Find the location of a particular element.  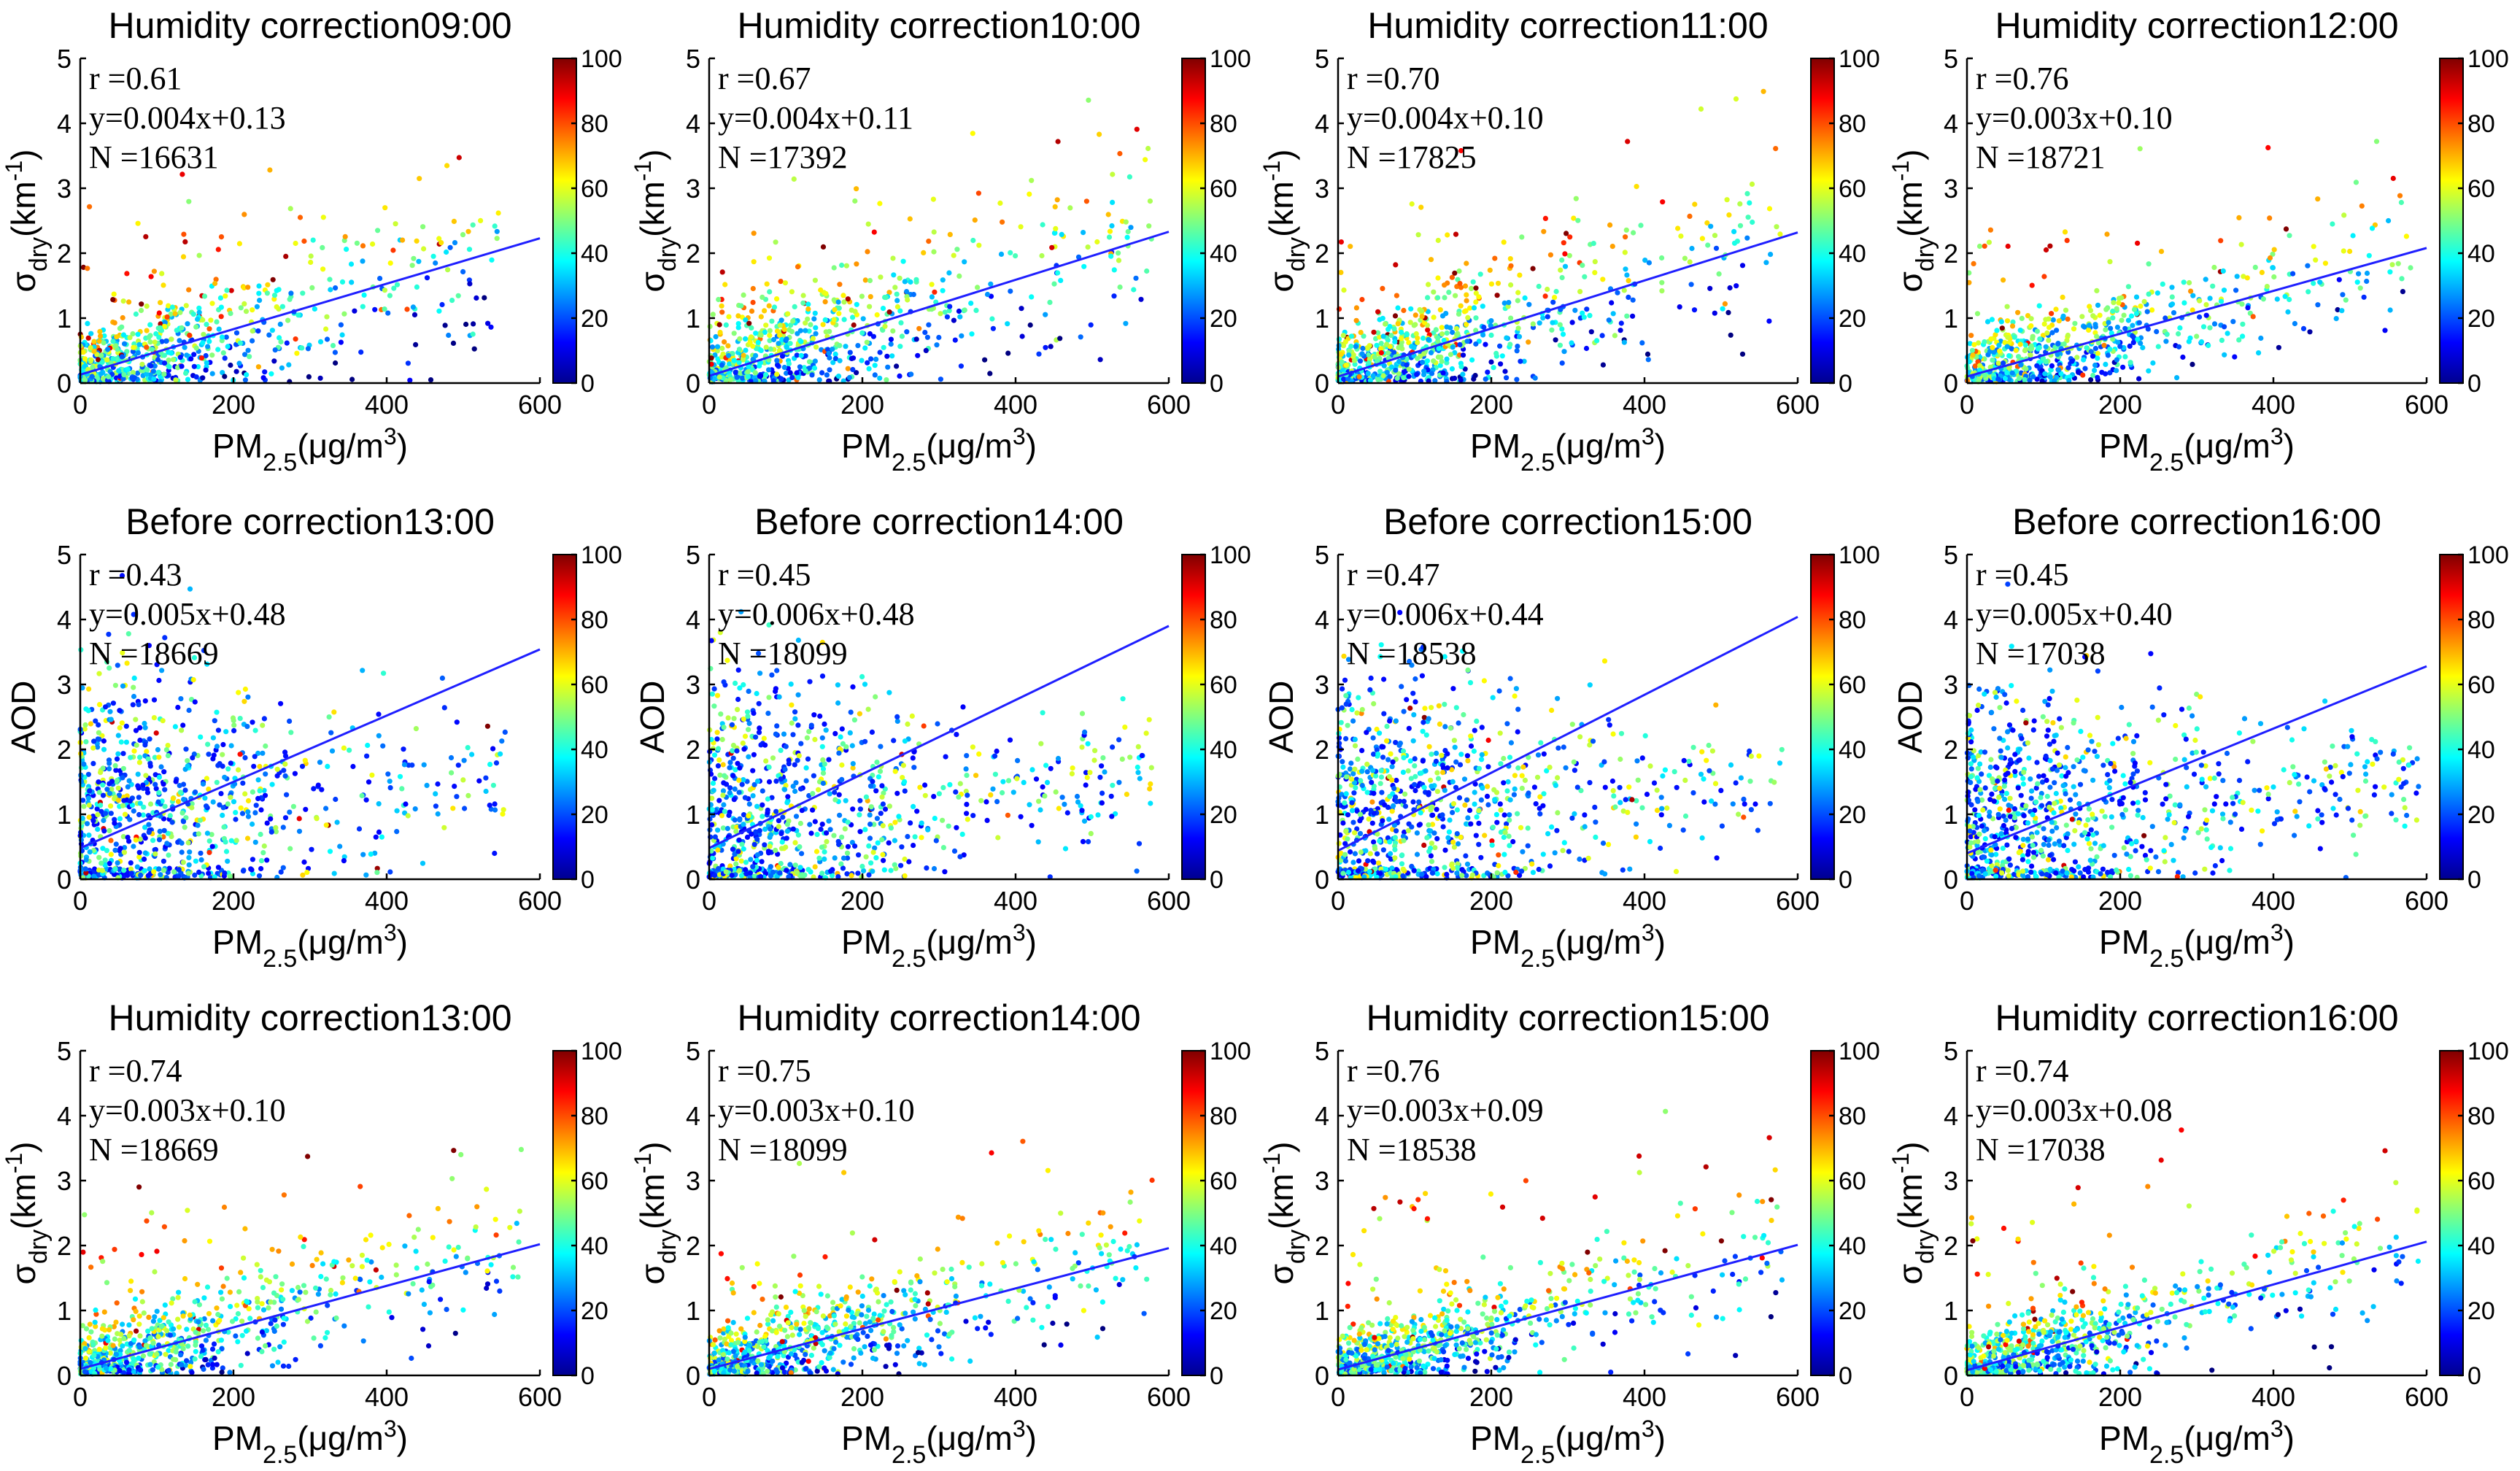

colorbar-tick-label: 80 is located at coordinates (594, 620).